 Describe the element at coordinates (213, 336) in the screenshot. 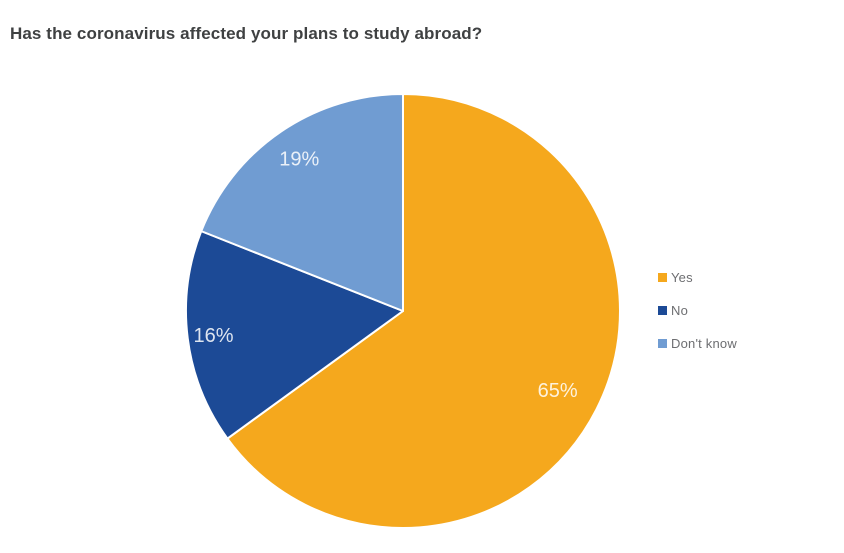

I see `slice-value-label: 16%` at that location.